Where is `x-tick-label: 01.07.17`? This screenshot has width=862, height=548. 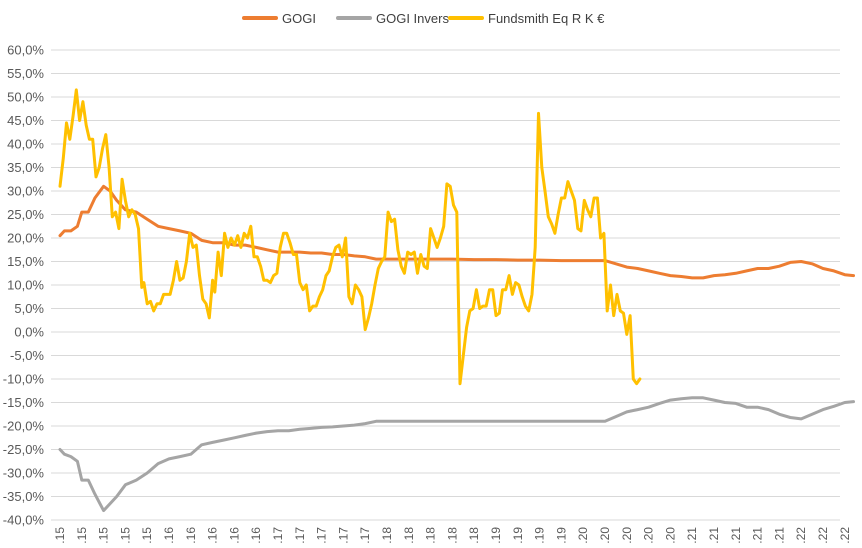 x-tick-label: 01.07.17 is located at coordinates (322, 535).